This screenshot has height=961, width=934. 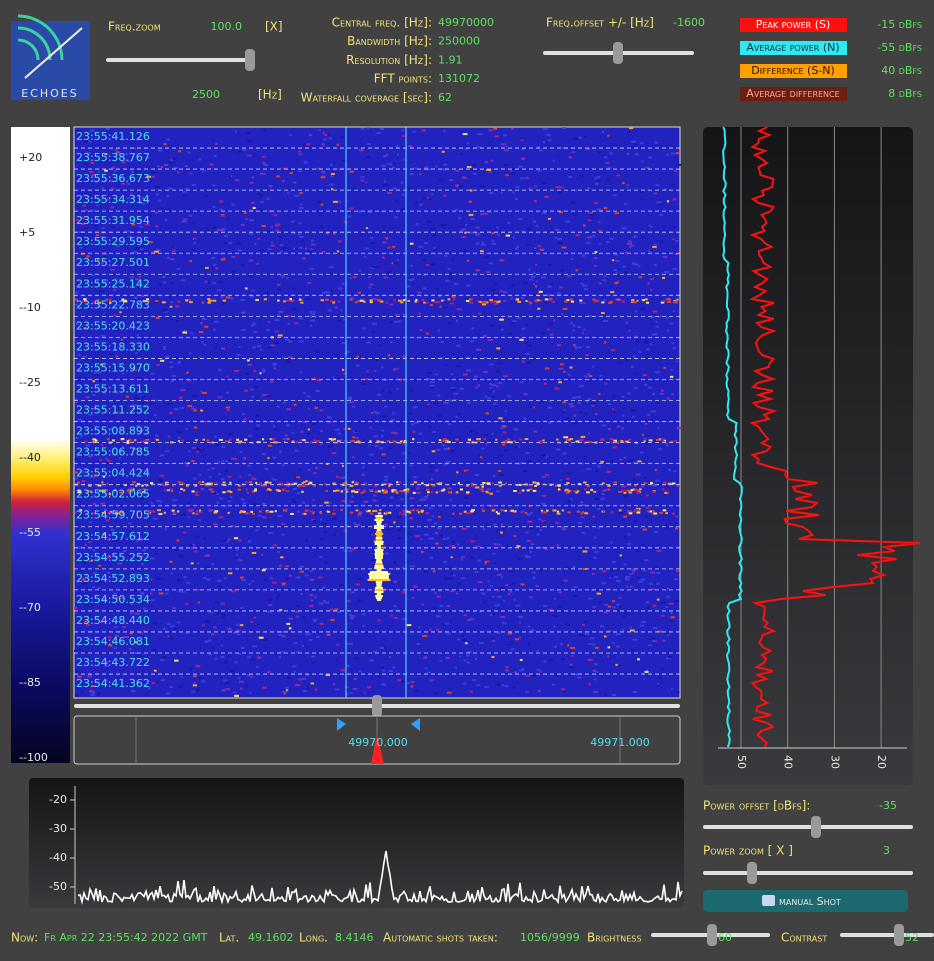 I want to click on meteor-echo, so click(x=379, y=534).